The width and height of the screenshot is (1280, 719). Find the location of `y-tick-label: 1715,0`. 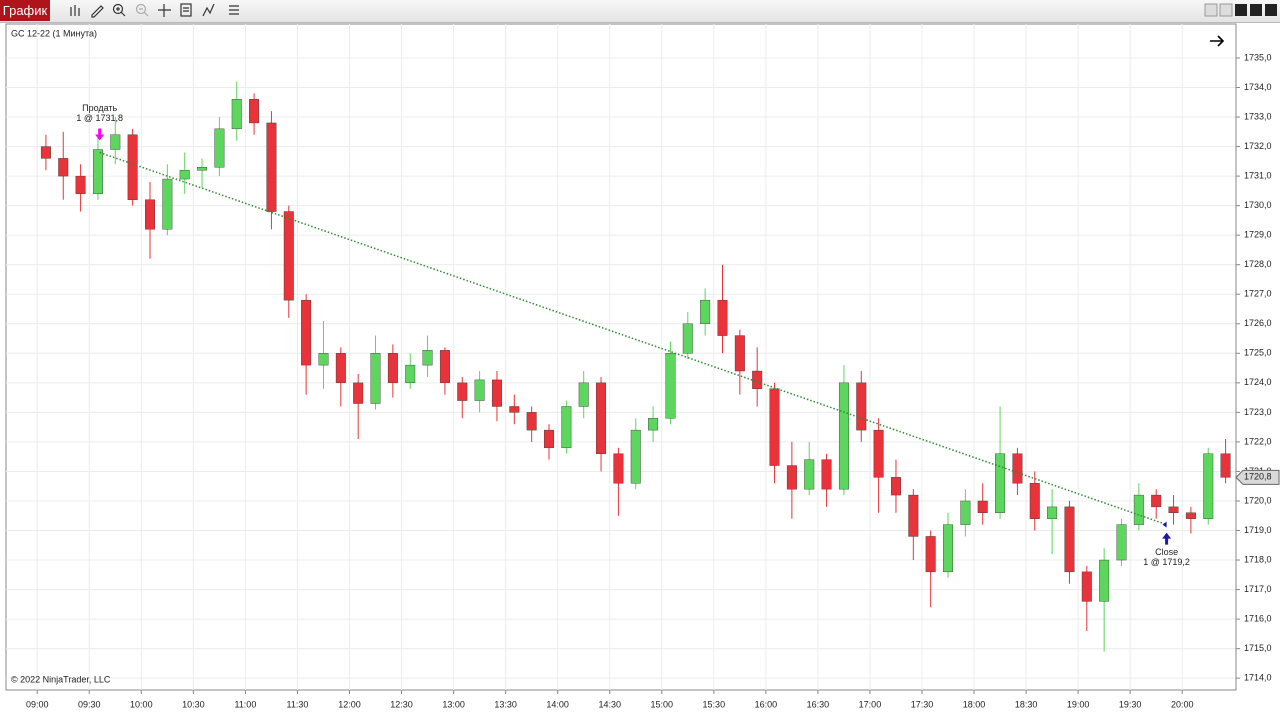

y-tick-label: 1715,0 is located at coordinates (1258, 648).